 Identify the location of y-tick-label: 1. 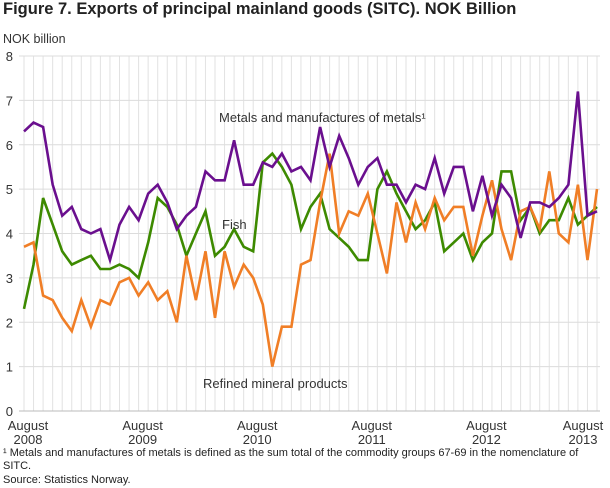
(9, 367).